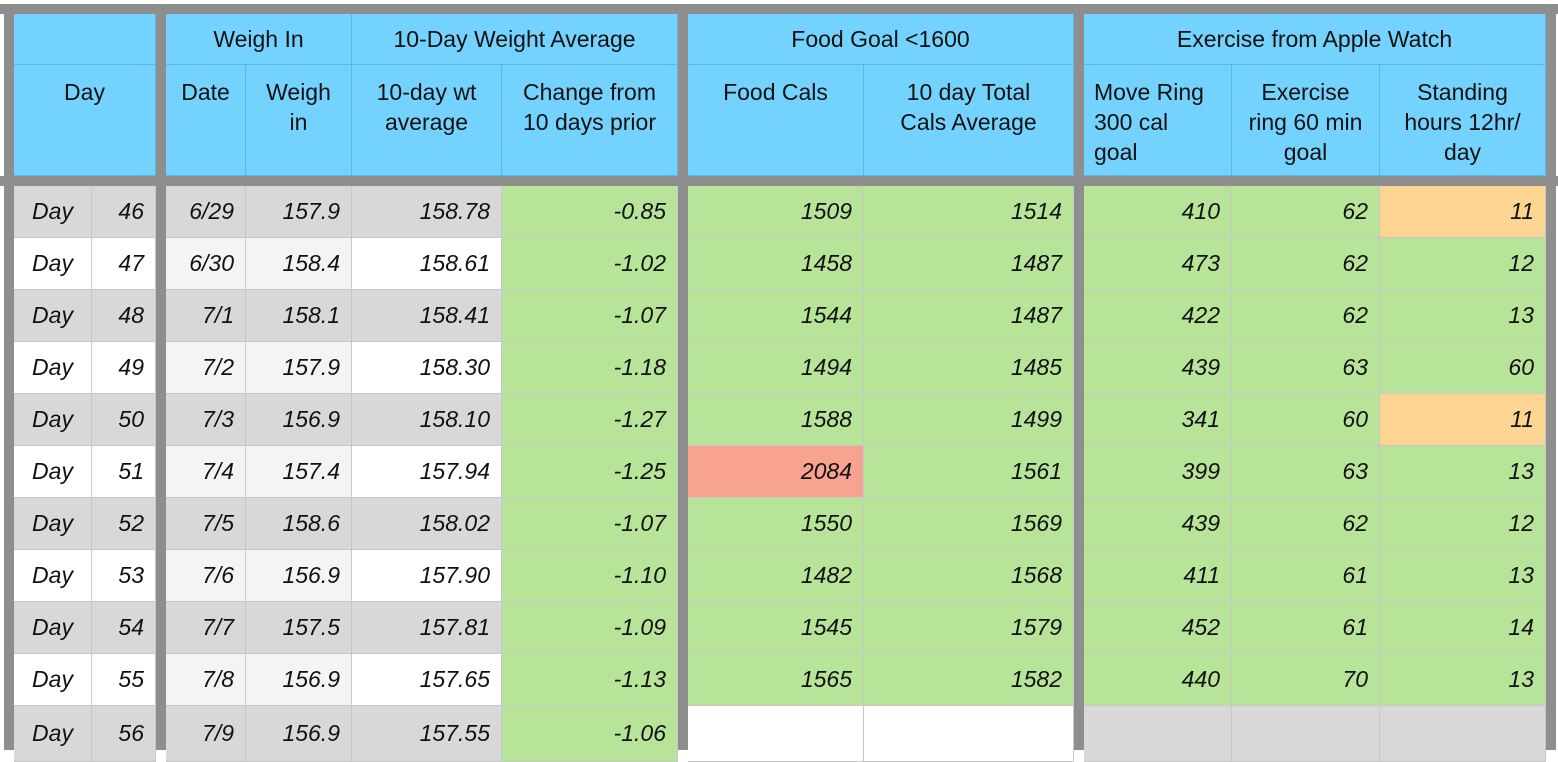 Image resolution: width=1558 pixels, height=762 pixels. I want to click on avg-cell: 158.02, so click(427, 524).